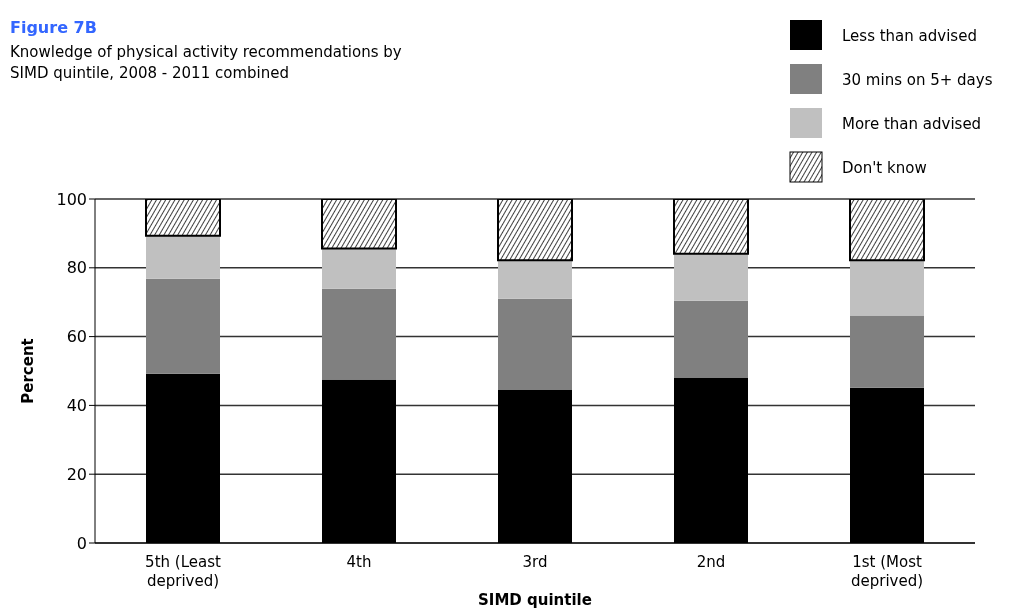 This screenshot has width=1027, height=616. What do you see at coordinates (76, 406) in the screenshot?
I see `y-tick-label: 40` at bounding box center [76, 406].